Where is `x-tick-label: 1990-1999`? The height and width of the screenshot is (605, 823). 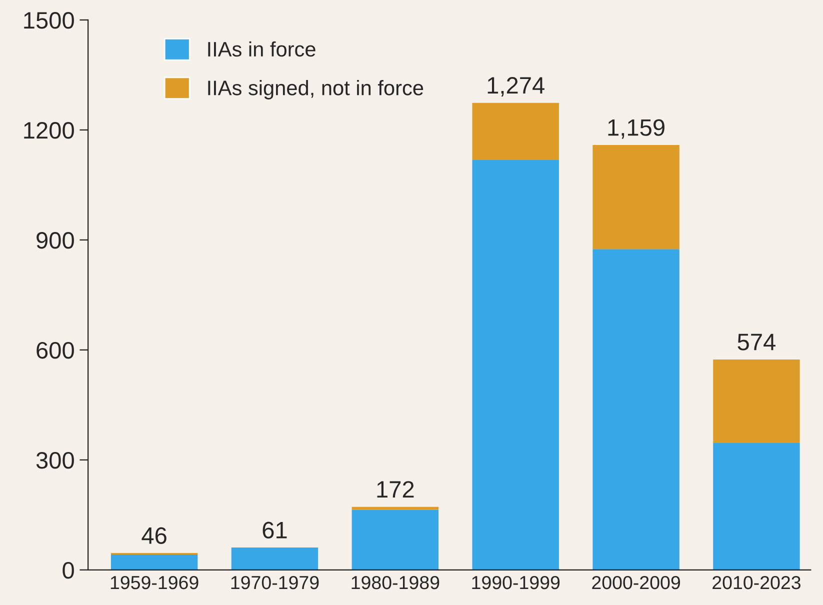
x-tick-label: 1990-1999 is located at coordinates (516, 583).